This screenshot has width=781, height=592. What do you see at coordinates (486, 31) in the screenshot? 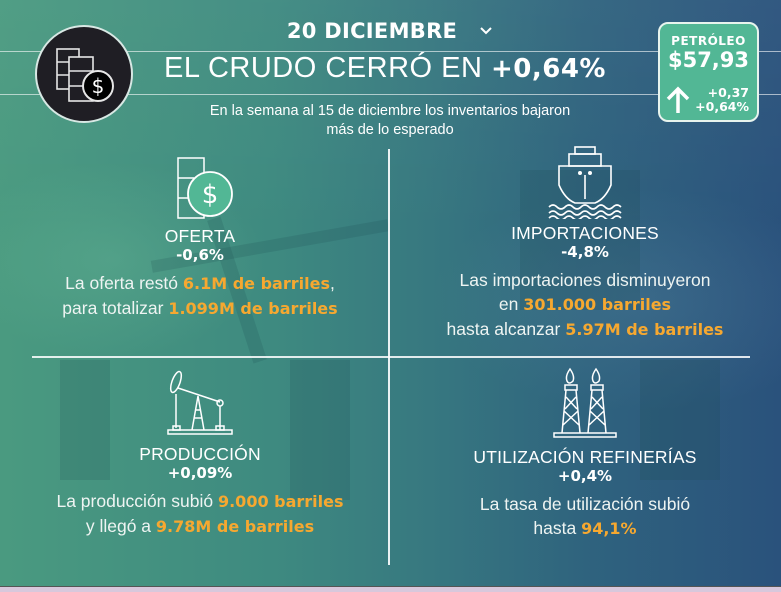
I see `chevron-down-icon` at bounding box center [486, 31].